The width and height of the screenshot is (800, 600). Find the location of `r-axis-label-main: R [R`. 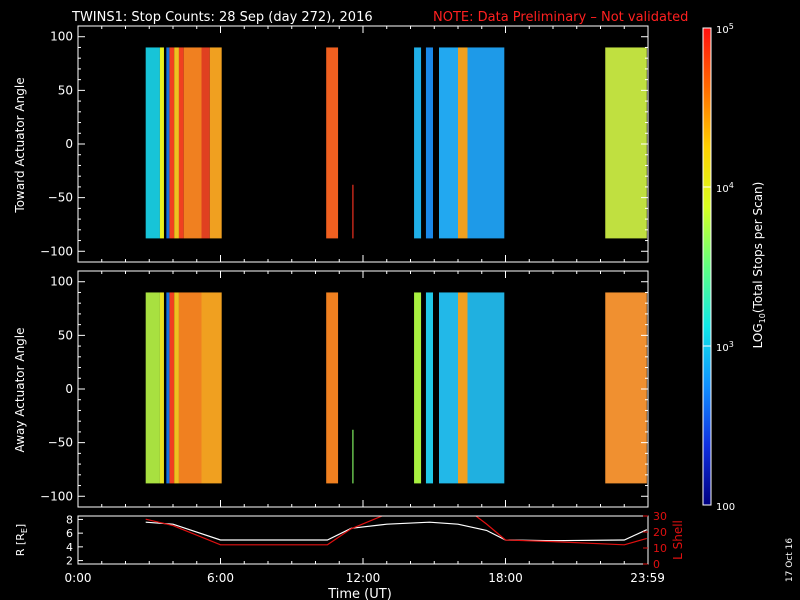

r-axis-label-main: R [R is located at coordinates (20, 544).